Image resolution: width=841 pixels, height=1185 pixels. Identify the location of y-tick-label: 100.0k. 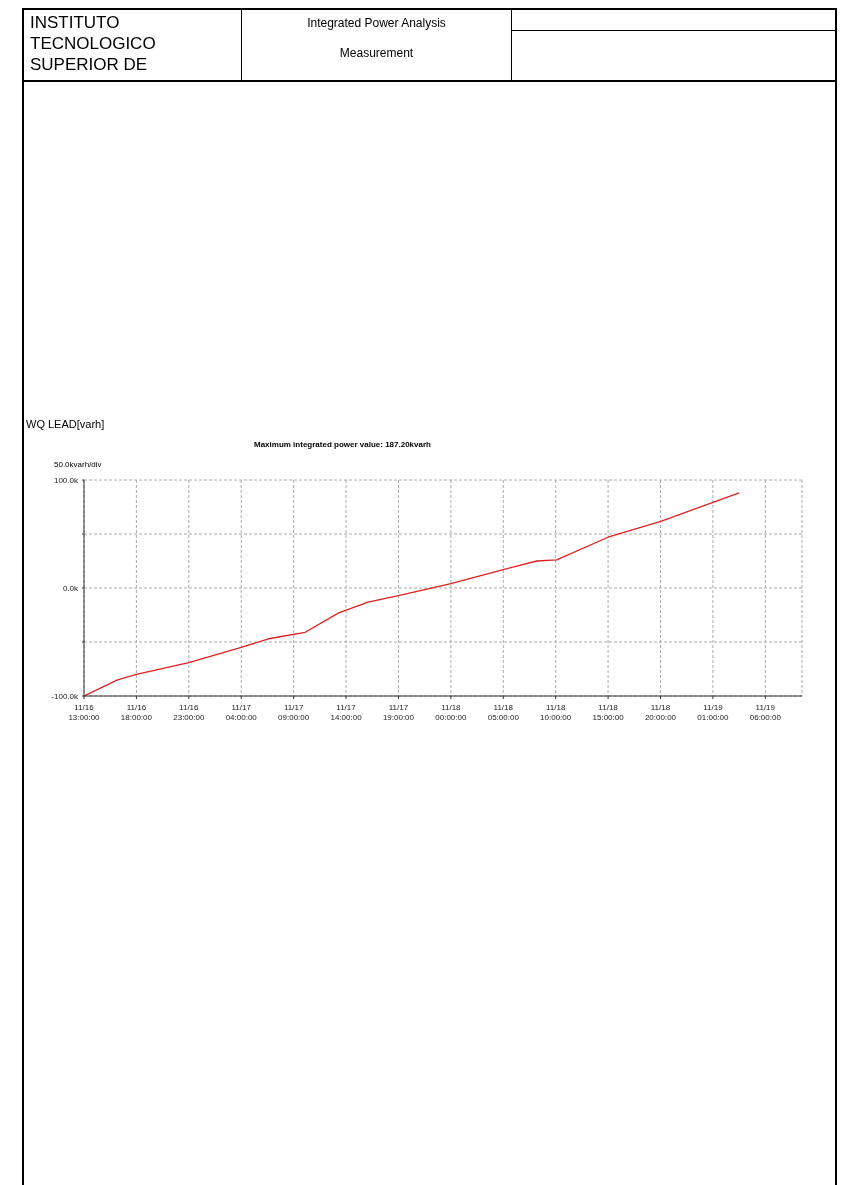
(66, 480).